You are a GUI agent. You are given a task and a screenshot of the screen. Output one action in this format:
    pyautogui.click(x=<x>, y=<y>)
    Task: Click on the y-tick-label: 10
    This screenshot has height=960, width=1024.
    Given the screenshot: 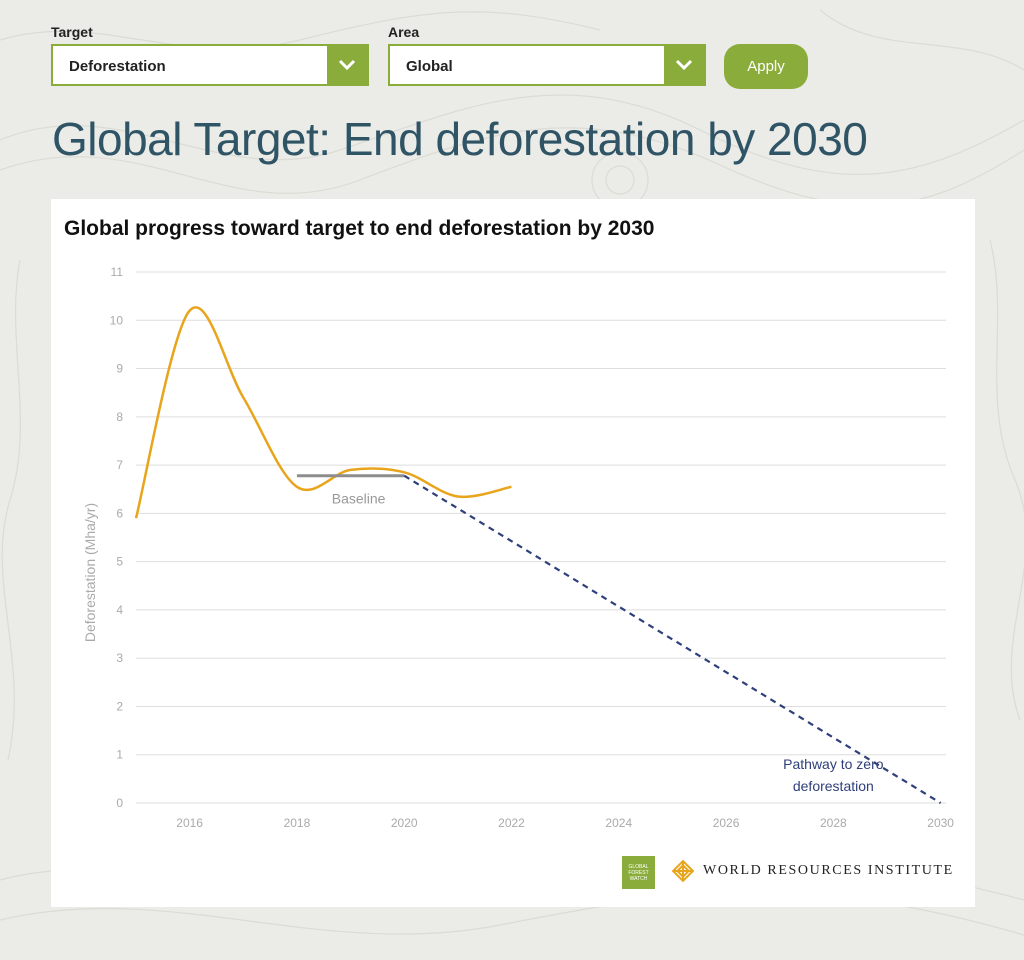 What is the action you would take?
    pyautogui.click(x=117, y=320)
    